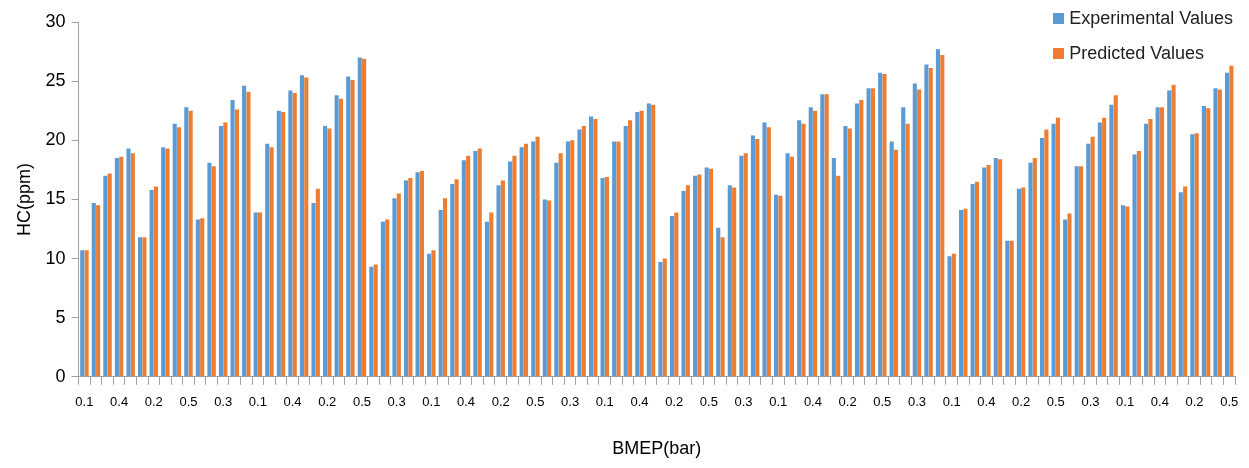 This screenshot has height=468, width=1249. What do you see at coordinates (657, 448) in the screenshot?
I see `x-axis-title: BMEP(bar)` at bounding box center [657, 448].